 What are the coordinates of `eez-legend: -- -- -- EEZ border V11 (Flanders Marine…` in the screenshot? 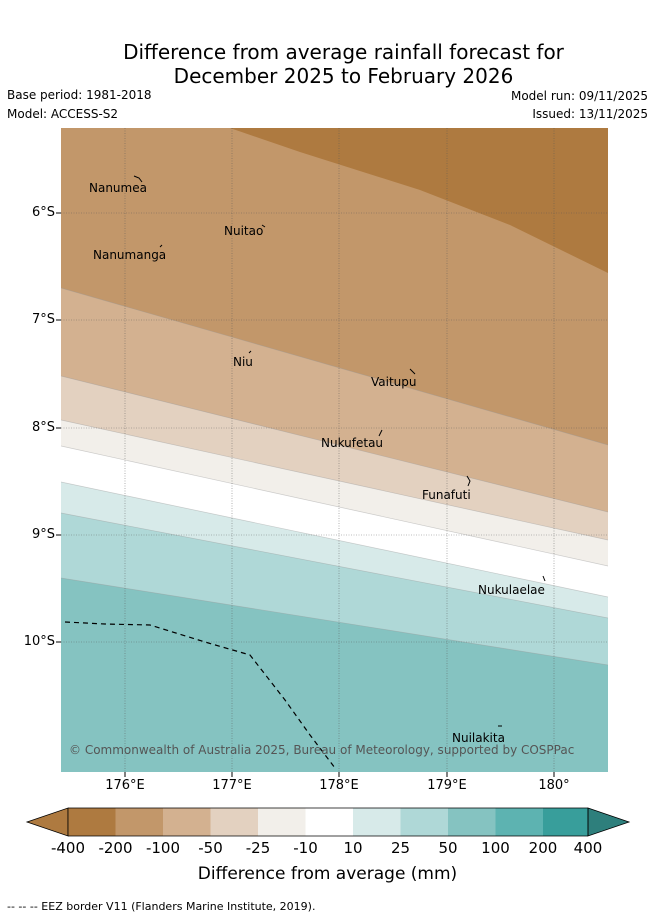 It's located at (161, 906).